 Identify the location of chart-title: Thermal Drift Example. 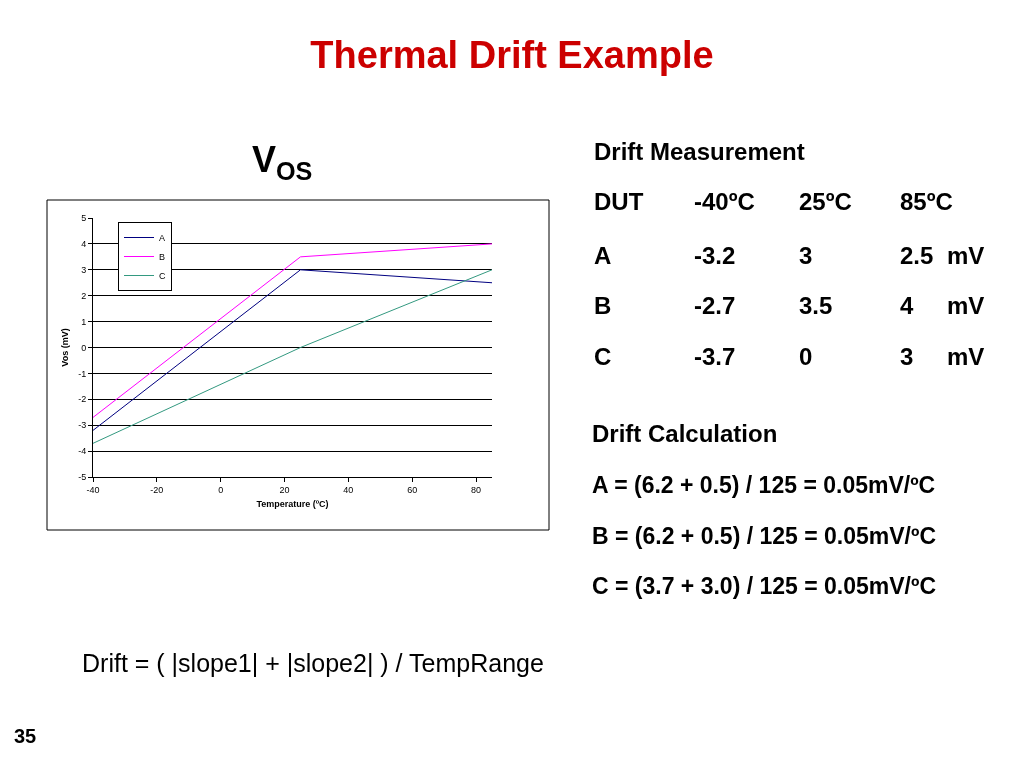
(512, 55).